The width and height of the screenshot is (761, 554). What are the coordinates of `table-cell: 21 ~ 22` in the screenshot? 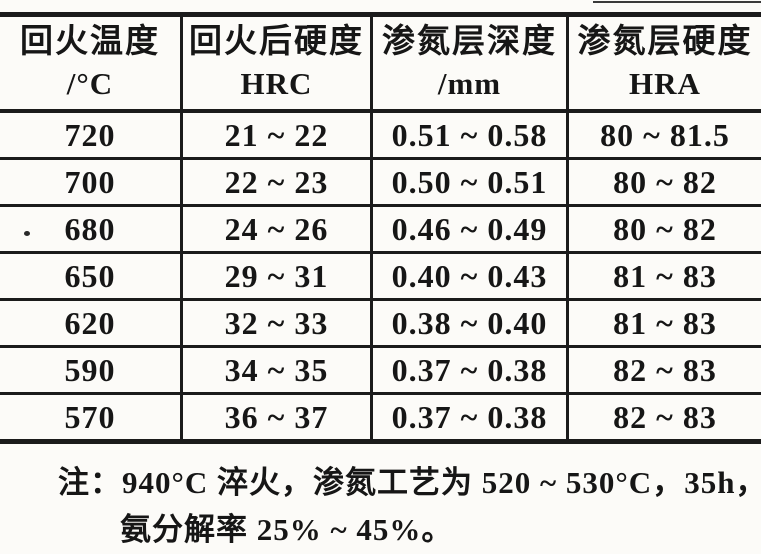 It's located at (278, 136).